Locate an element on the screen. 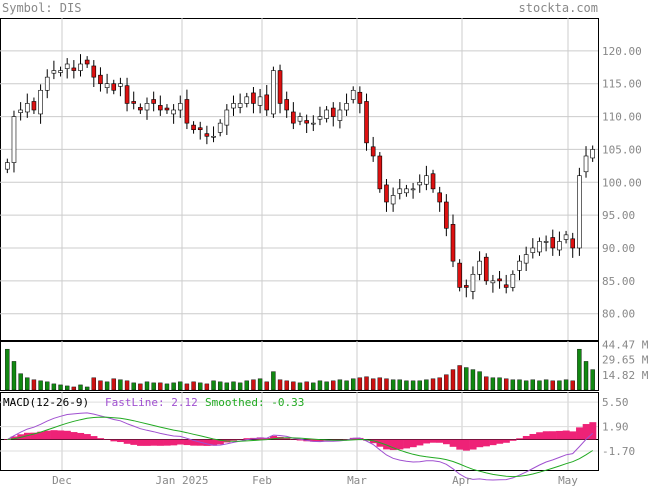  price-tick-label: 90.00 is located at coordinates (618, 248).